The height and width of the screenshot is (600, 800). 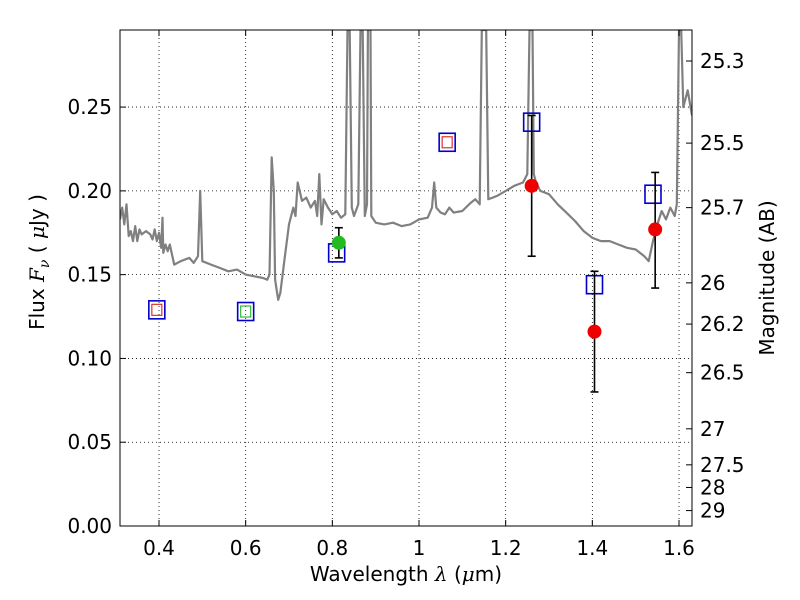 What do you see at coordinates (722, 324) in the screenshot?
I see `y2-tick-label: 26.2` at bounding box center [722, 324].